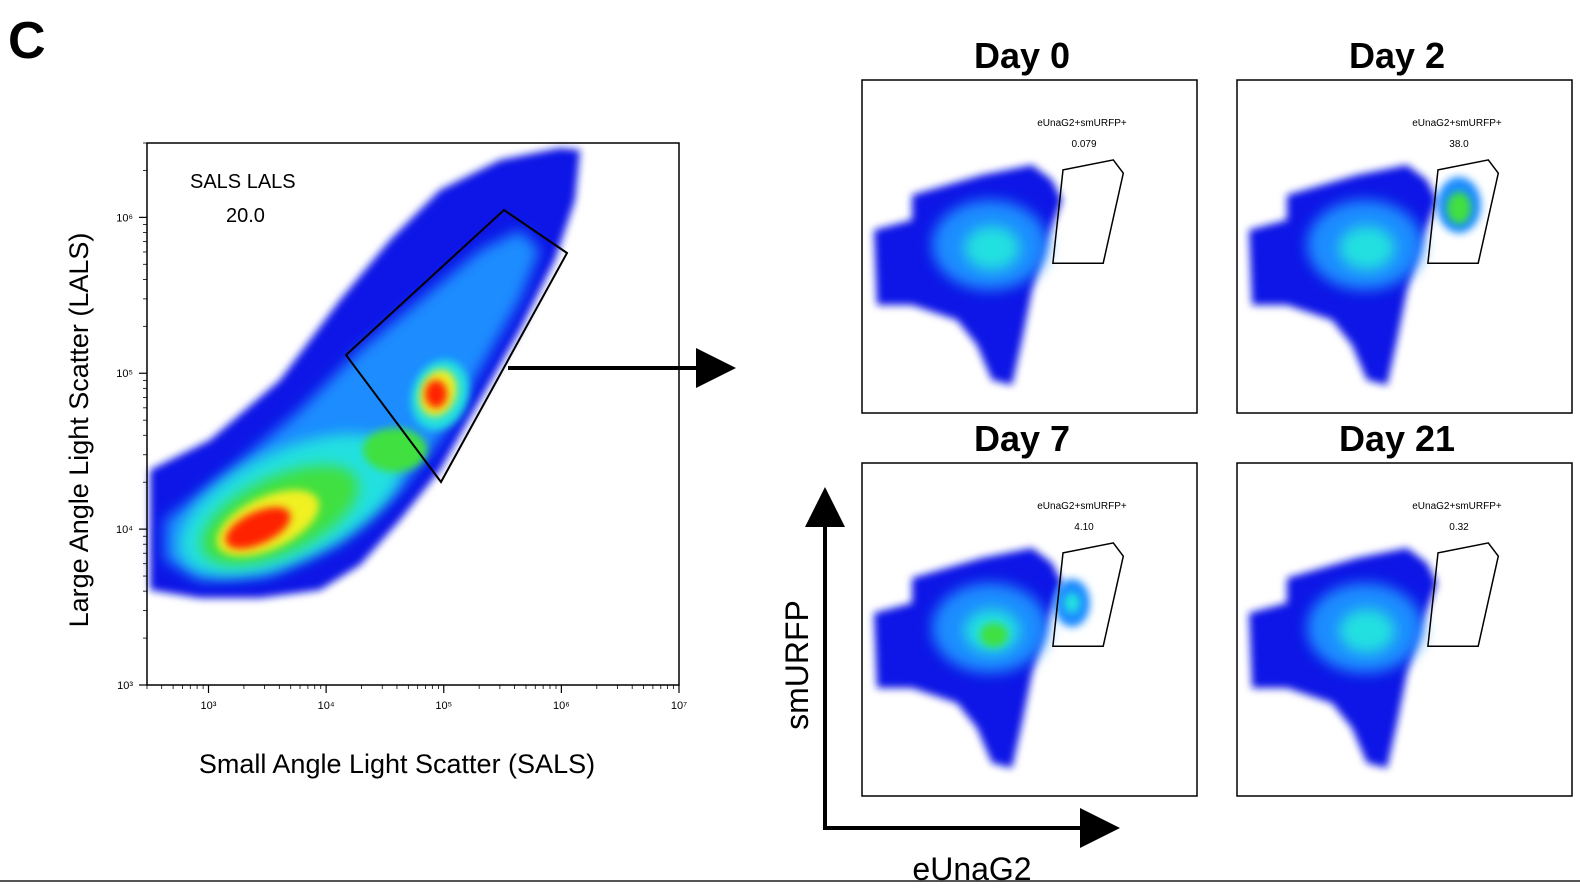 This screenshot has height=894, width=1580. What do you see at coordinates (27, 41) in the screenshot?
I see `panel-label: C` at bounding box center [27, 41].